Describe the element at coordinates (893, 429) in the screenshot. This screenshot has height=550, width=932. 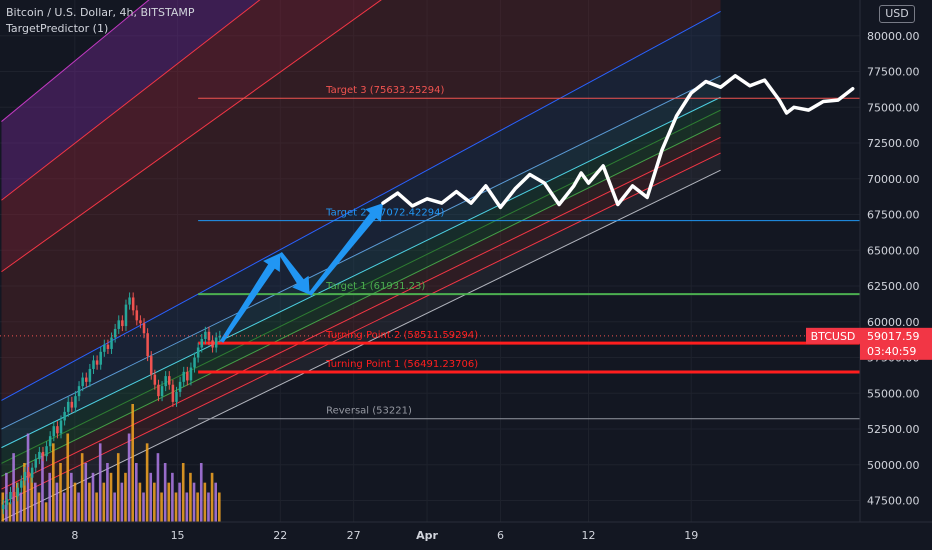
I see `price-tick-label: 52500.00` at that location.